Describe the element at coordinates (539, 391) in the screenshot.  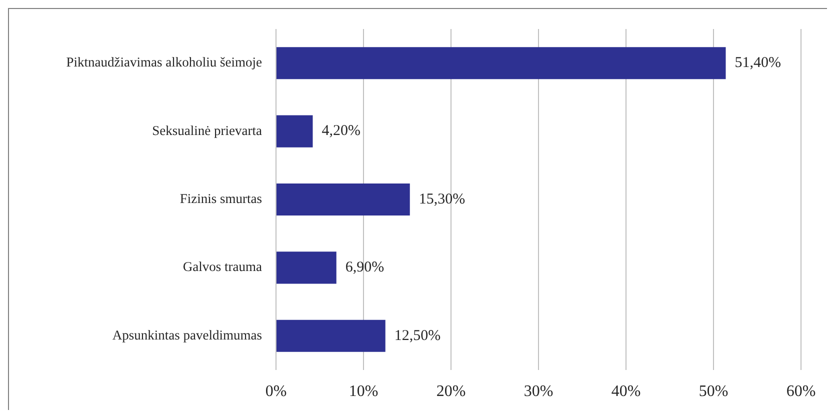
I see `x-tick-label: 30%` at that location.